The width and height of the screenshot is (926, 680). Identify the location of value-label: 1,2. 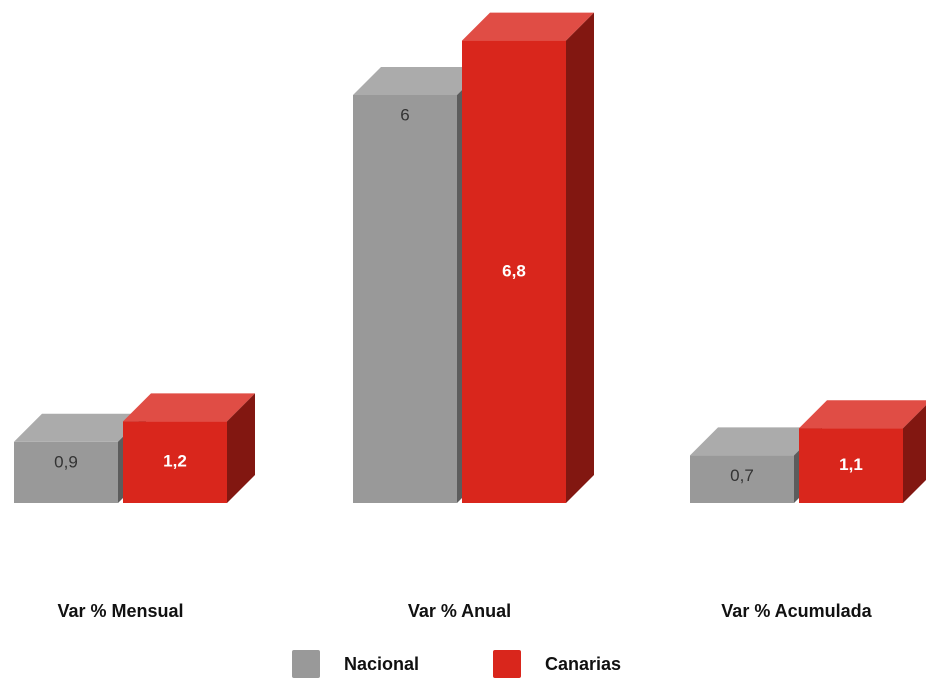
(175, 461).